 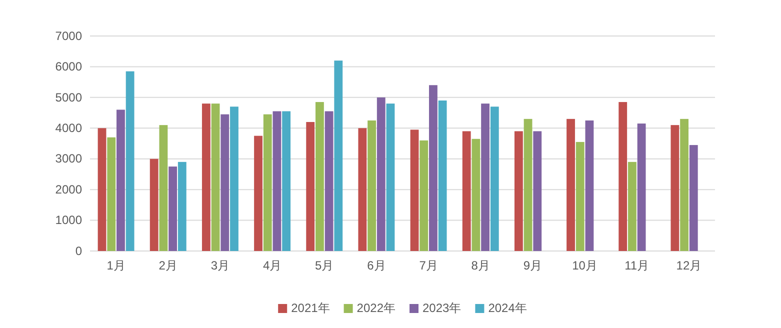 What do you see at coordinates (376, 265) in the screenshot?
I see `x-tick-label: 6月` at bounding box center [376, 265].